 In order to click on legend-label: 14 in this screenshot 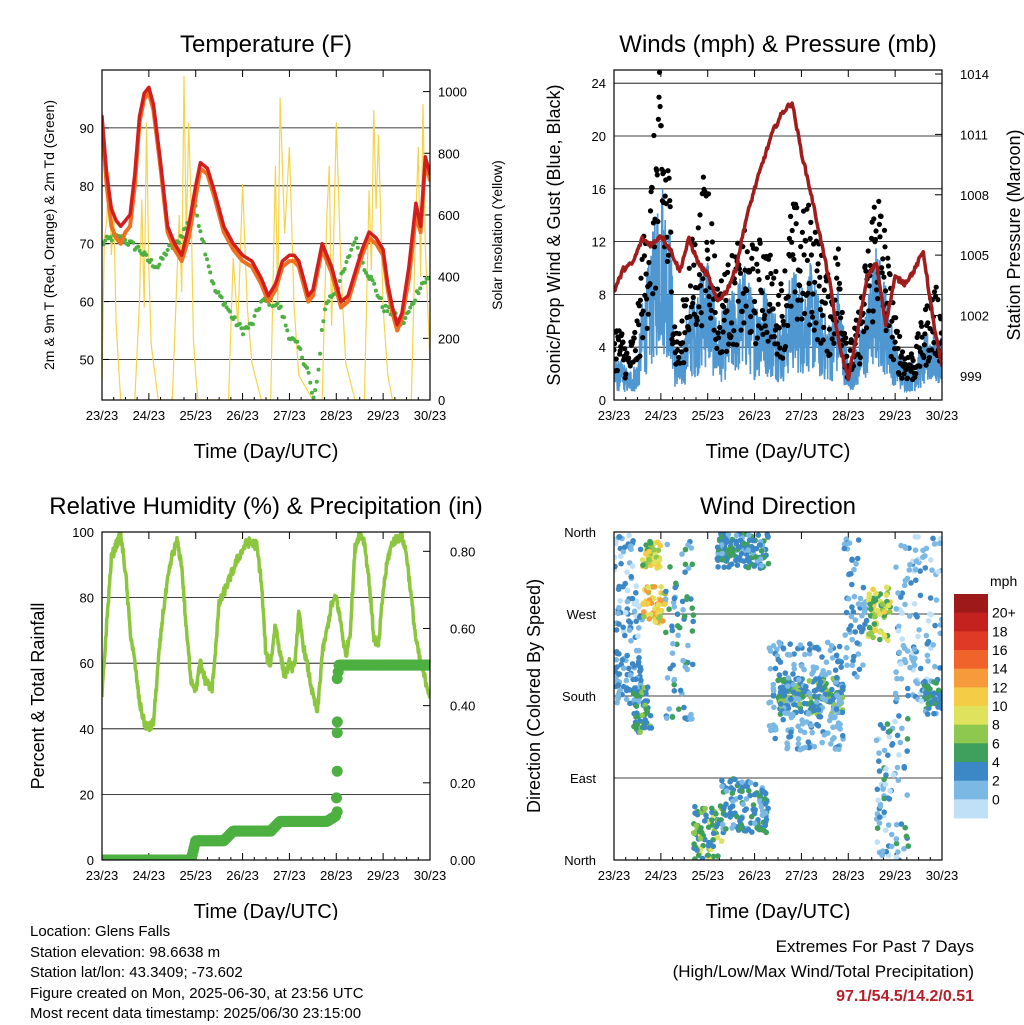, I will do `click(1000, 669)`.